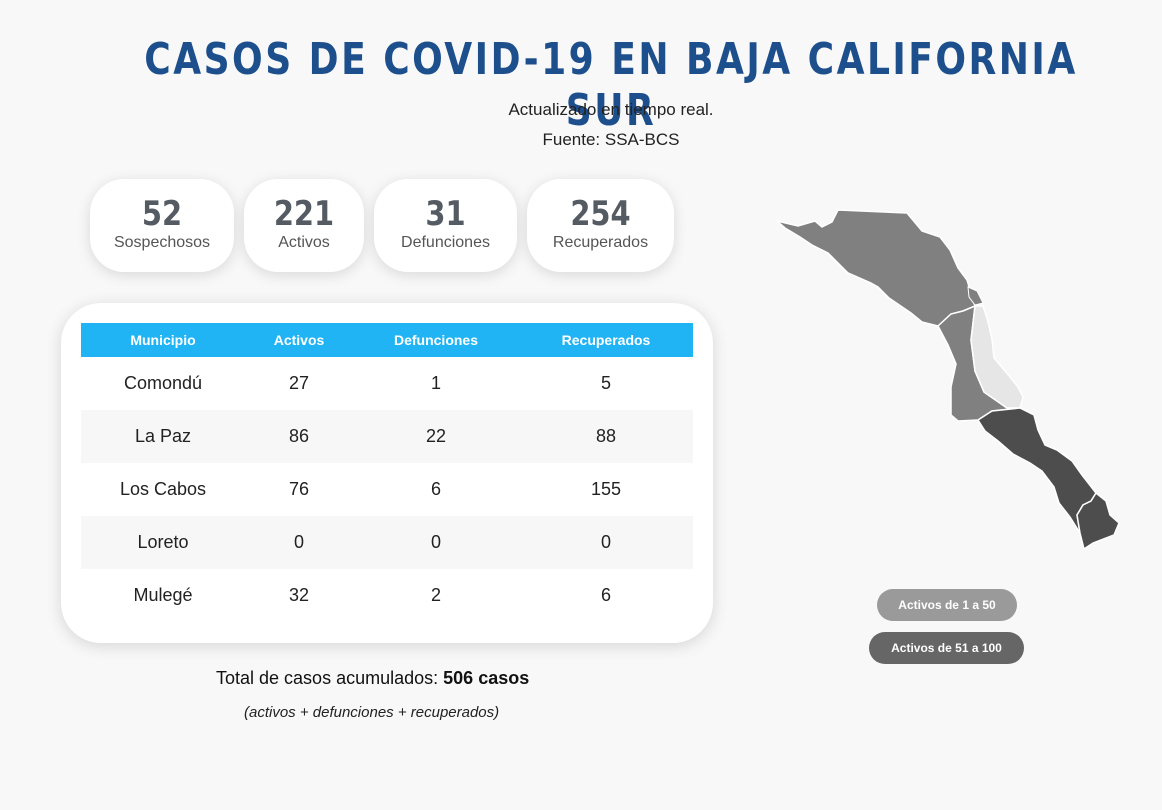  I want to click on table-row: Loreto 0 0 0, so click(387, 542).